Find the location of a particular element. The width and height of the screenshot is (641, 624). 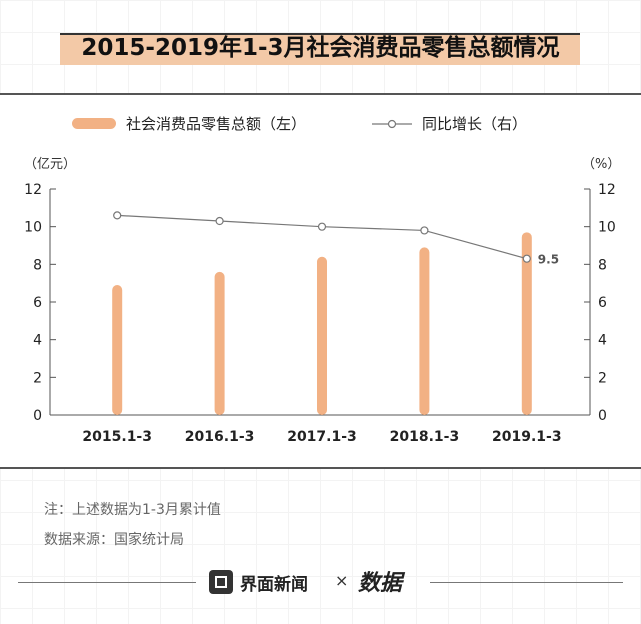

legend-line-label: 同比增长（右） is located at coordinates (474, 124).